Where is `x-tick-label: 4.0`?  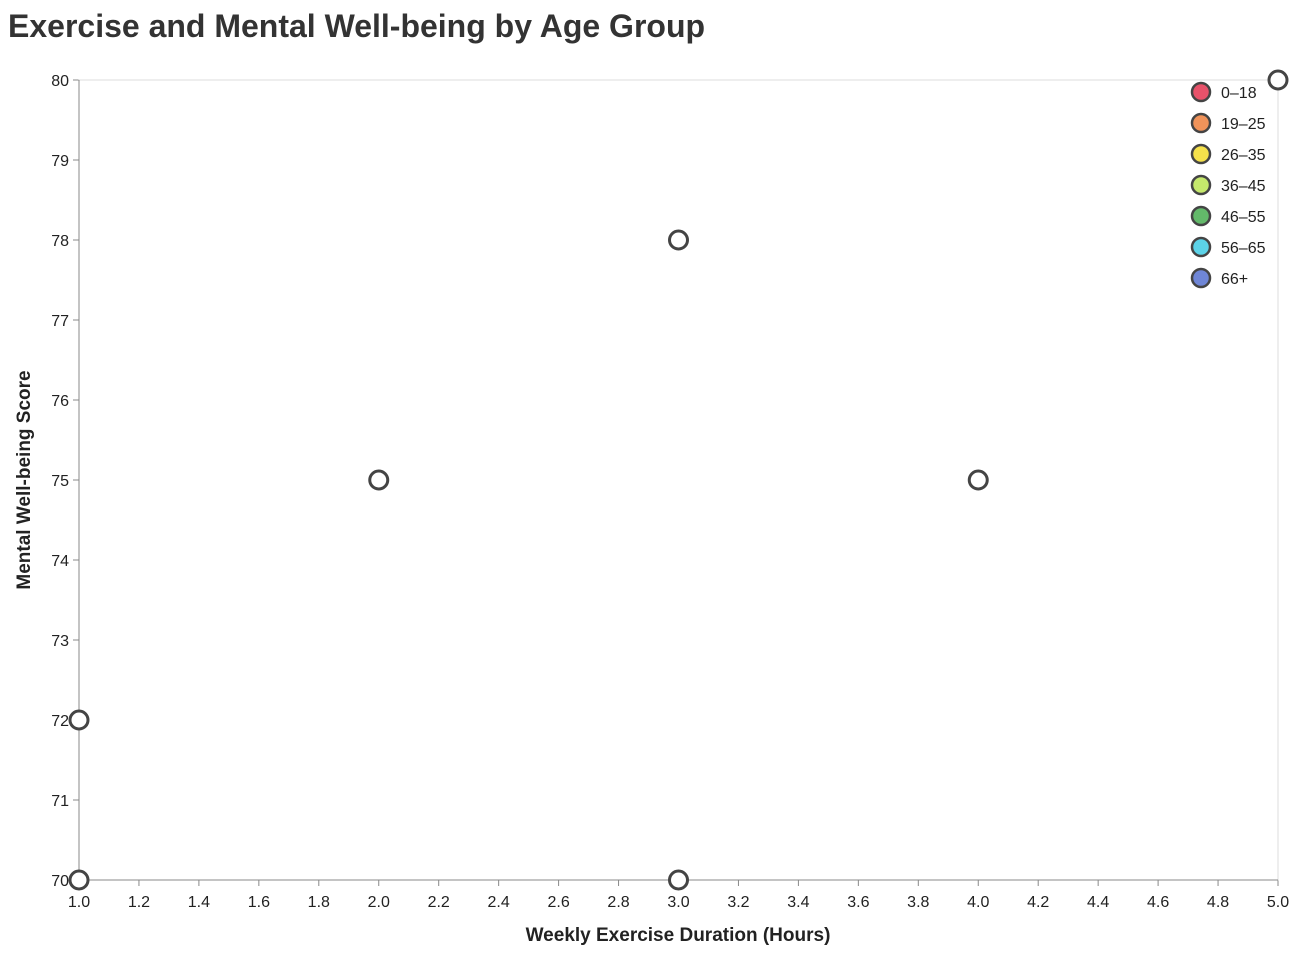 x-tick-label: 4.0 is located at coordinates (978, 902).